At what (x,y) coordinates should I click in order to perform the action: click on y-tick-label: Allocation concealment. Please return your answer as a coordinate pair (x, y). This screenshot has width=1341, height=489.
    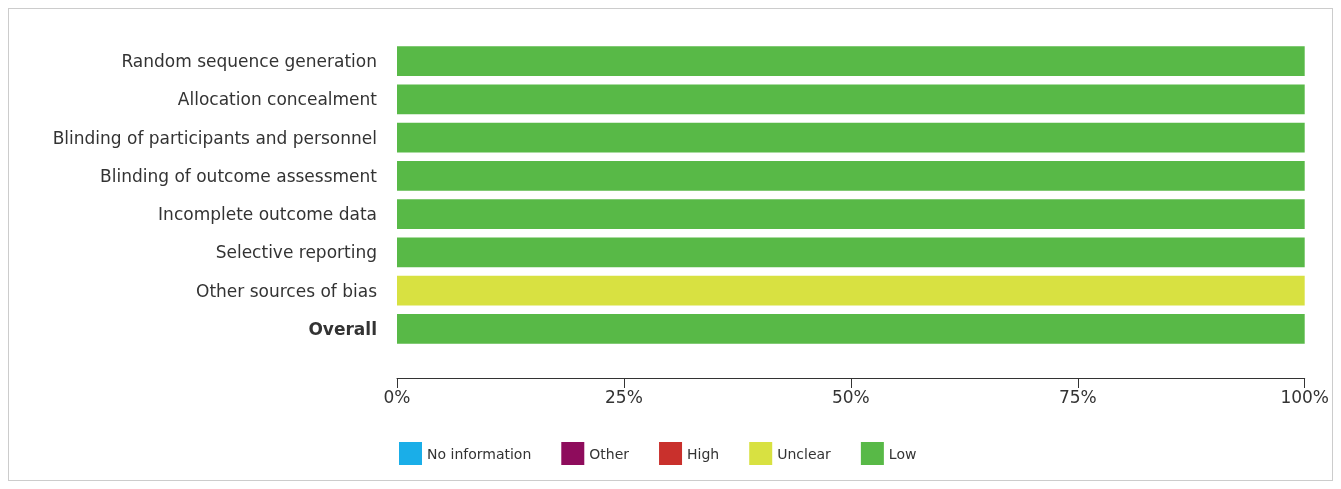
    Looking at the image, I should click on (277, 99).